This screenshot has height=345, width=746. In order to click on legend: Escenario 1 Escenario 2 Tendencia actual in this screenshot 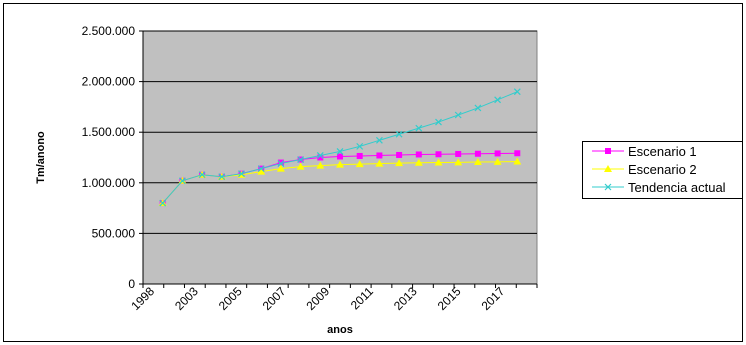, I will do `click(662, 170)`.